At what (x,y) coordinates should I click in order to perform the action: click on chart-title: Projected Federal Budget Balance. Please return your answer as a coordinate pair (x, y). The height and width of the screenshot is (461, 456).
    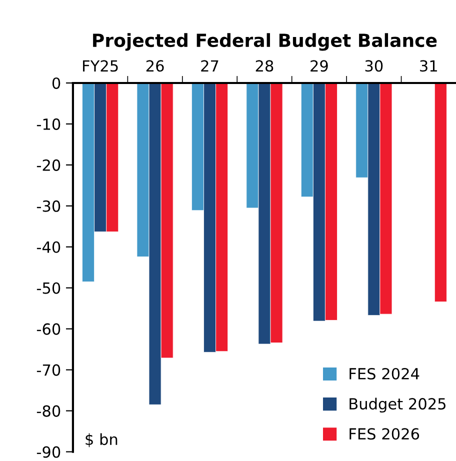
    Looking at the image, I should click on (265, 42).